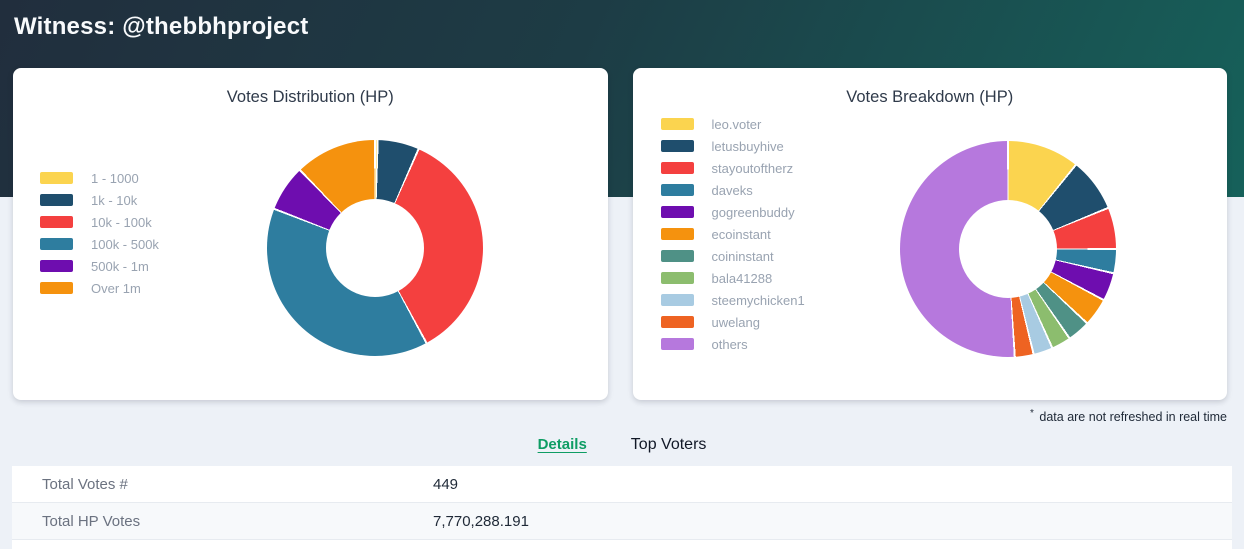 The image size is (1244, 549). What do you see at coordinates (758, 300) in the screenshot?
I see `legend-label: steemychicken1` at bounding box center [758, 300].